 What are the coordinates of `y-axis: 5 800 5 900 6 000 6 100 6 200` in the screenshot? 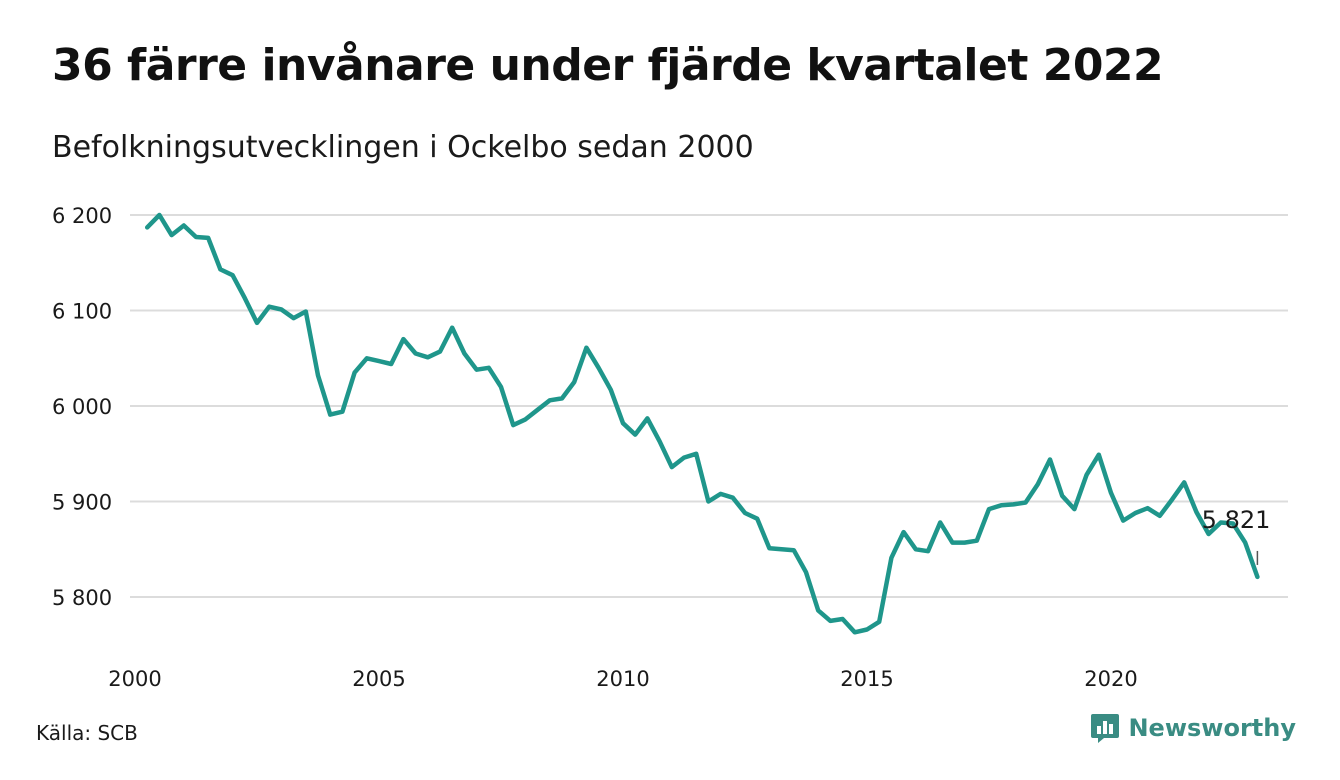 It's located at (82, 407).